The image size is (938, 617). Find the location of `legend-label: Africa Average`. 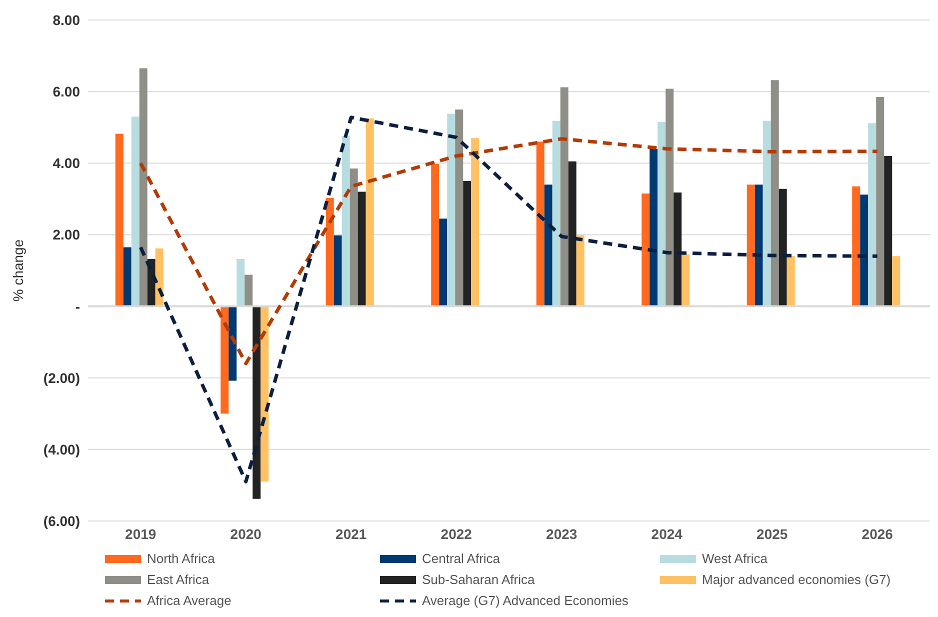

legend-label: Africa Average is located at coordinates (189, 600).